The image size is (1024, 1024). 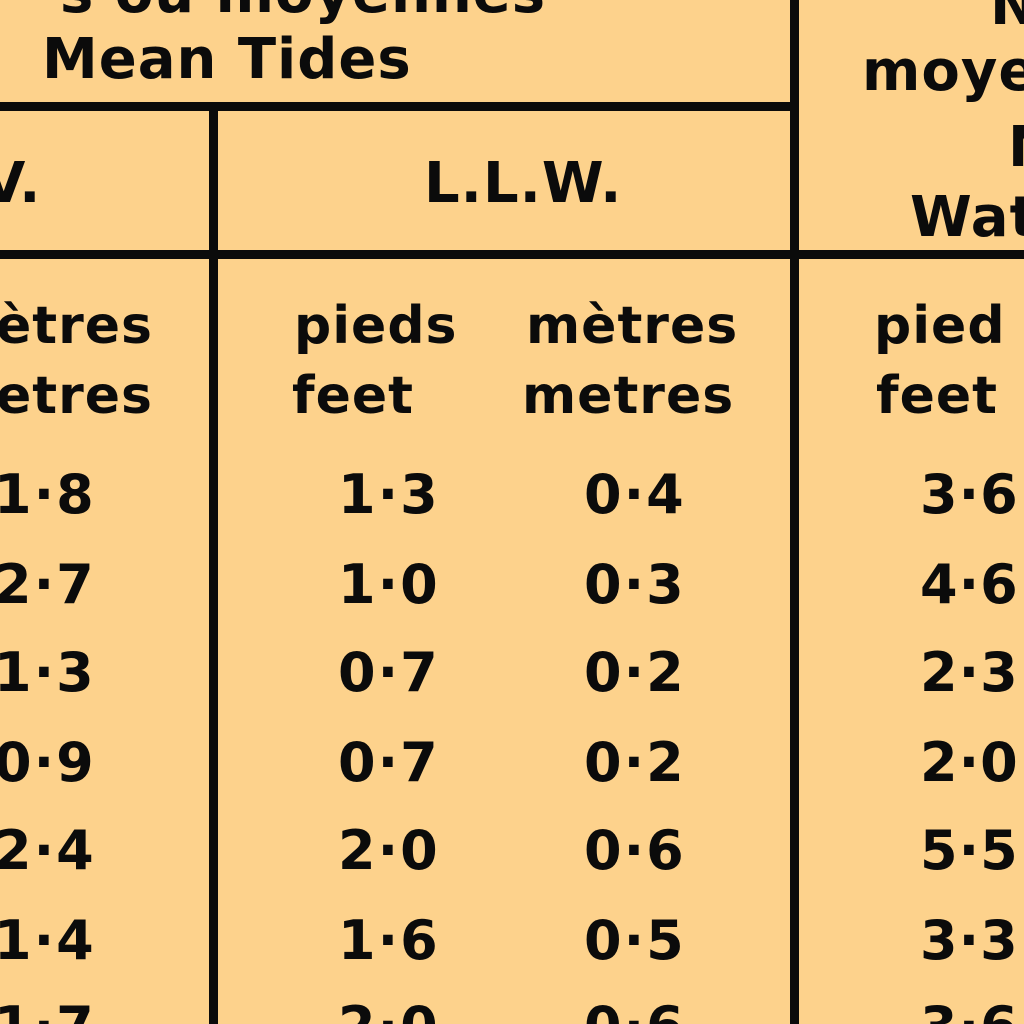 What do you see at coordinates (76, 326) in the screenshot?
I see `hhw-unit-french: ètres` at bounding box center [76, 326].